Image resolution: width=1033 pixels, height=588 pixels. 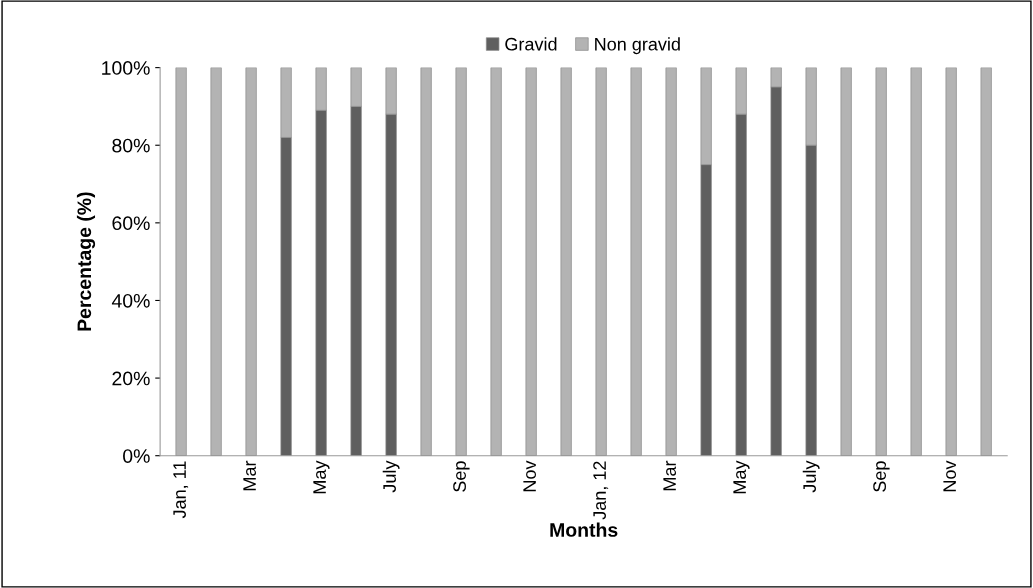 I want to click on y-tick-label: 60%, so click(x=131, y=223).